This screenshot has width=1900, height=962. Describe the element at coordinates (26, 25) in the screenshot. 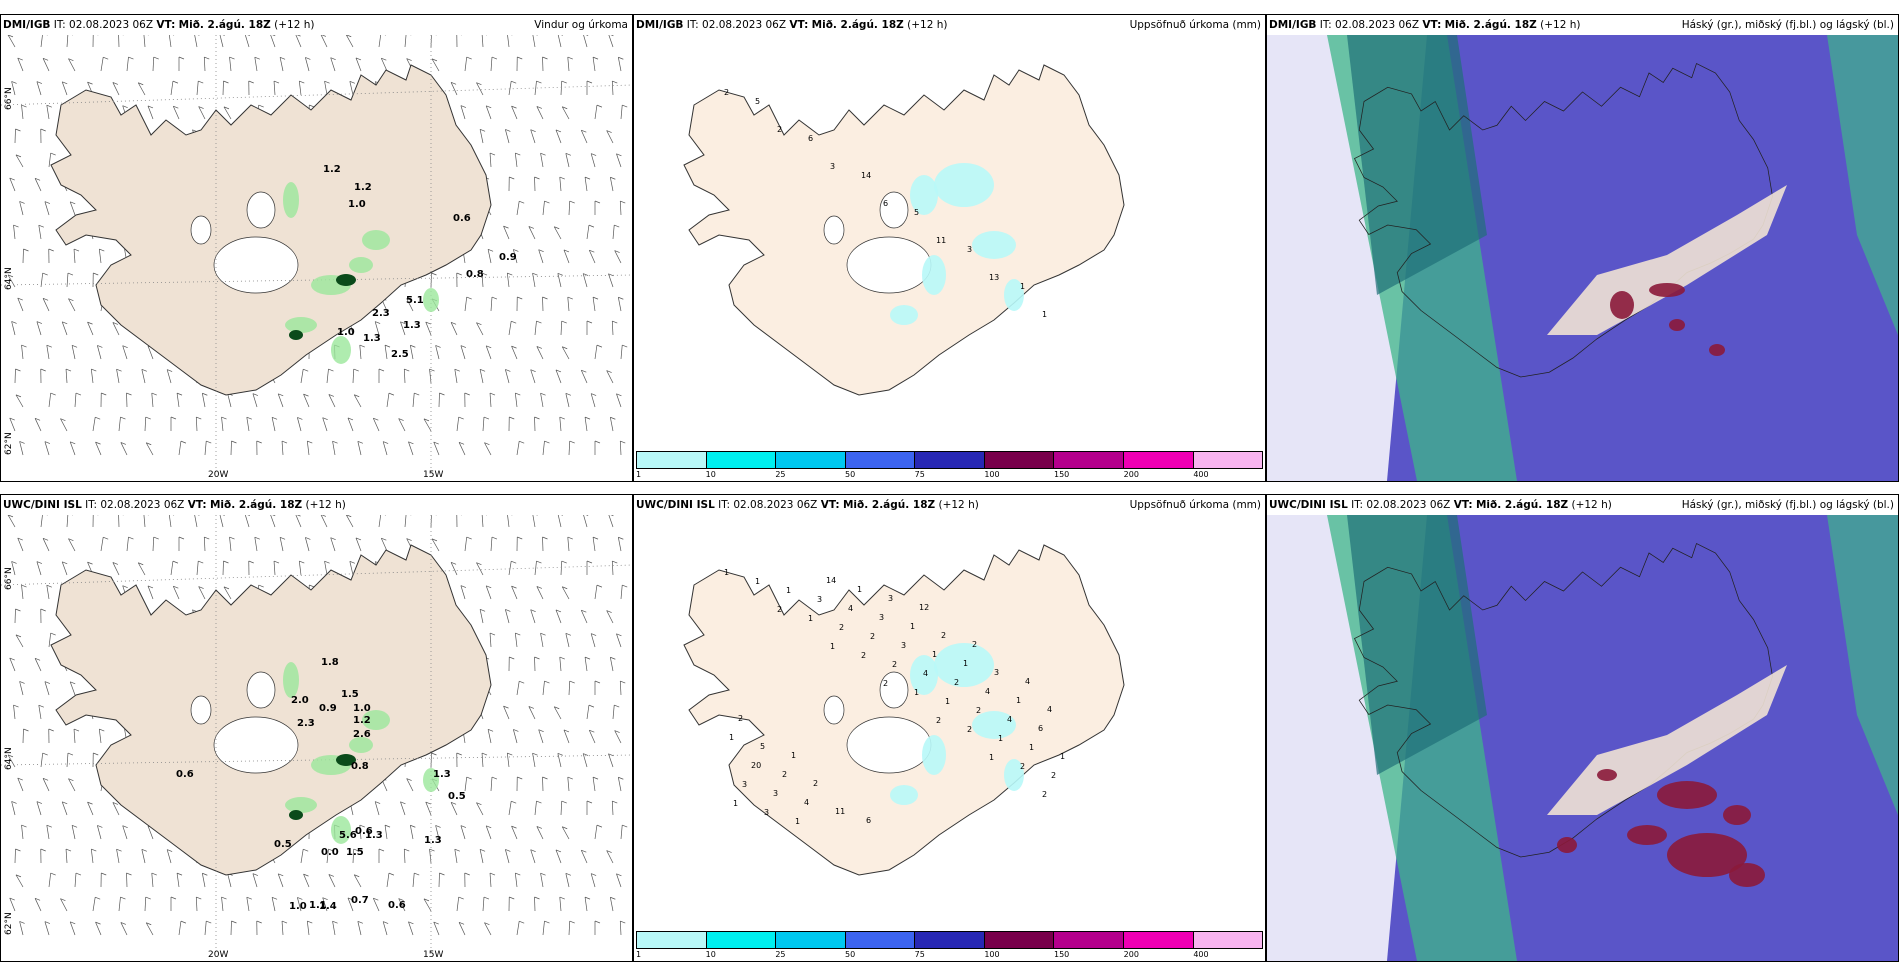

I see `model-name: DMI/IGB` at that location.